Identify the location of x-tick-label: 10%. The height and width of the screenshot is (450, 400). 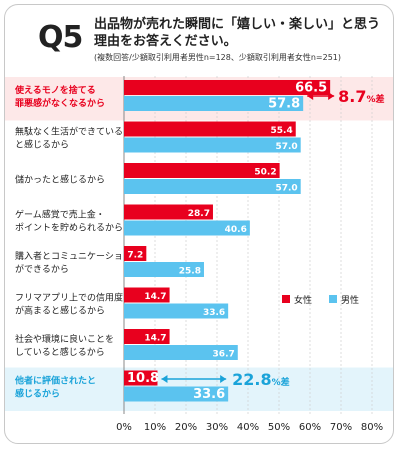
(155, 427).